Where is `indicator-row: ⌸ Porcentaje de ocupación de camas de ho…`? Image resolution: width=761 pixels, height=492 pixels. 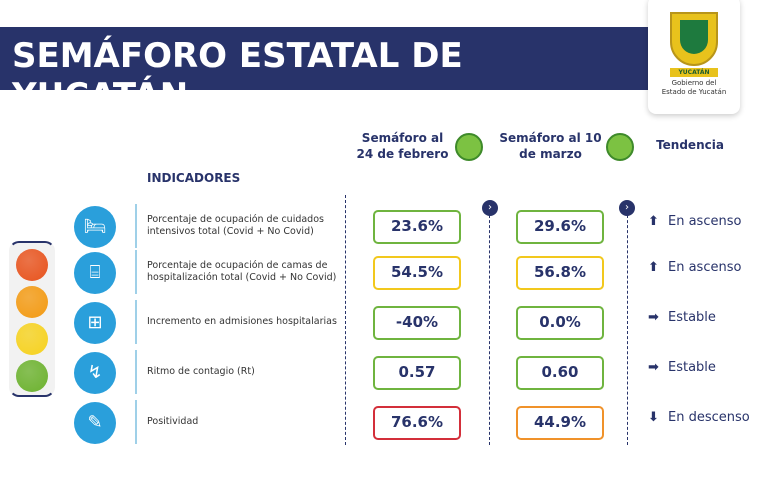 indicator-row: ⌸ Porcentaje de ocupación de camas de ho… is located at coordinates (380, 273).